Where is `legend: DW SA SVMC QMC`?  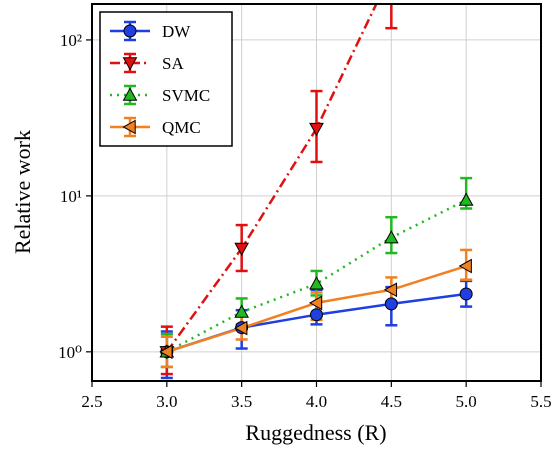 legend: DW SA SVMC QMC is located at coordinates (166, 79).